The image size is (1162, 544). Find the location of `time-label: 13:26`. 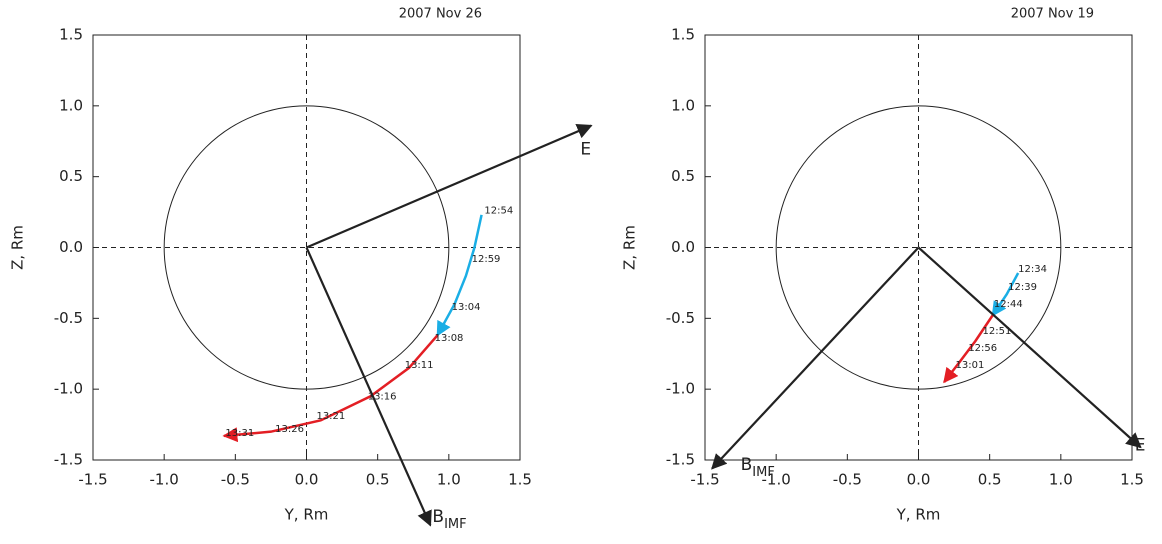

time-label: 13:26 is located at coordinates (289, 429).